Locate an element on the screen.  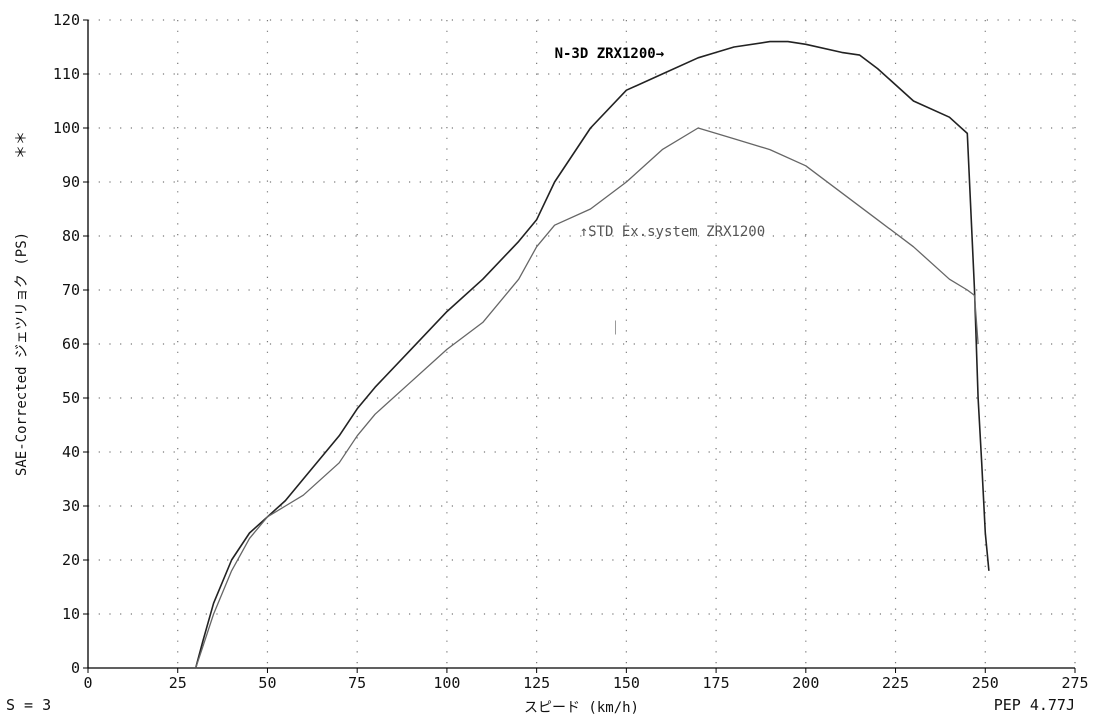
y-tick-labels: 0 10 20 30 40 50 60 70 80 90 100 110 120 is located at coordinates (70, 344).